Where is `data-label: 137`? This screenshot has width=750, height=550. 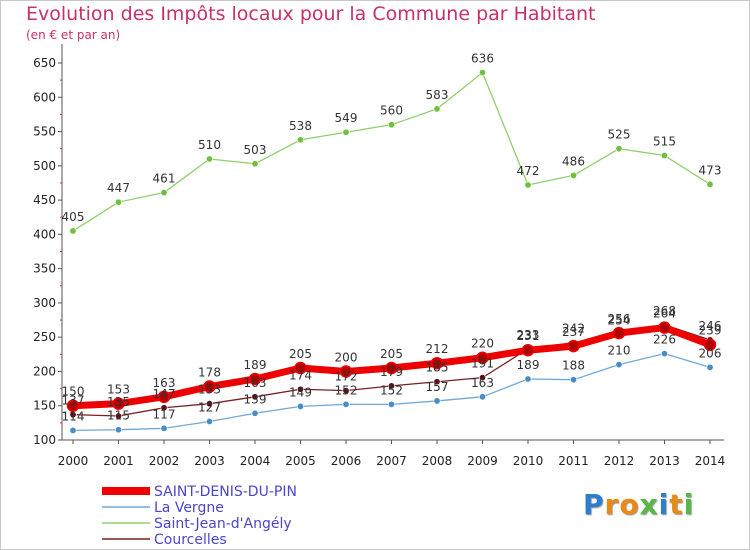 data-label: 137 is located at coordinates (73, 401).